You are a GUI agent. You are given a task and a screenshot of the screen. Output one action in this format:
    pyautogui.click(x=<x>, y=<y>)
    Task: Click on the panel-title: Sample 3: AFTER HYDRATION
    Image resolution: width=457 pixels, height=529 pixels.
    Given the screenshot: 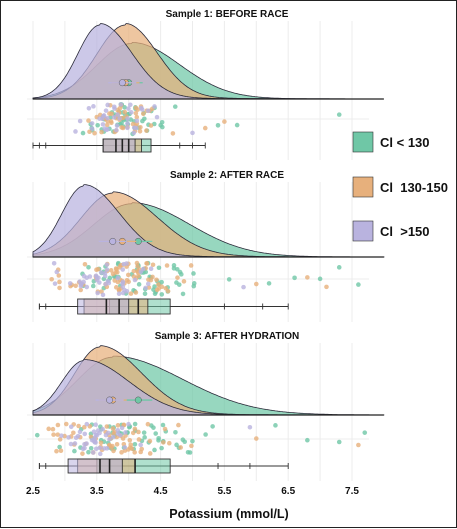 What is the action you would take?
    pyautogui.click(x=227, y=336)
    